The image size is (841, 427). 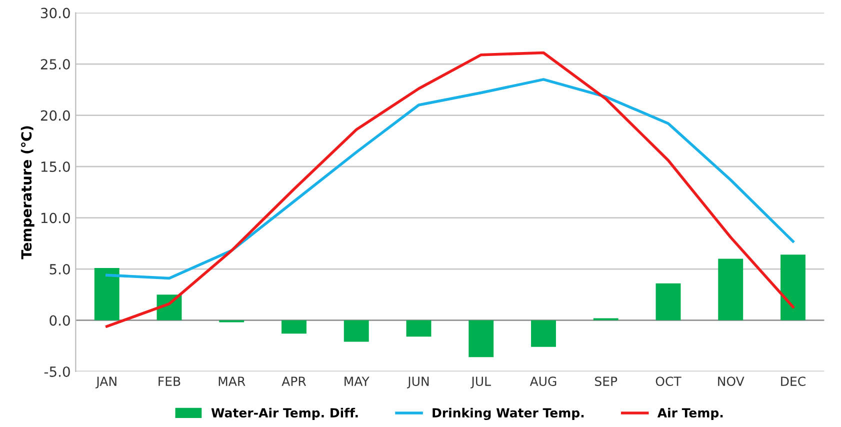 What do you see at coordinates (284, 414) in the screenshot?
I see `legend-label: Water-Air Temp. Diff.` at bounding box center [284, 414].